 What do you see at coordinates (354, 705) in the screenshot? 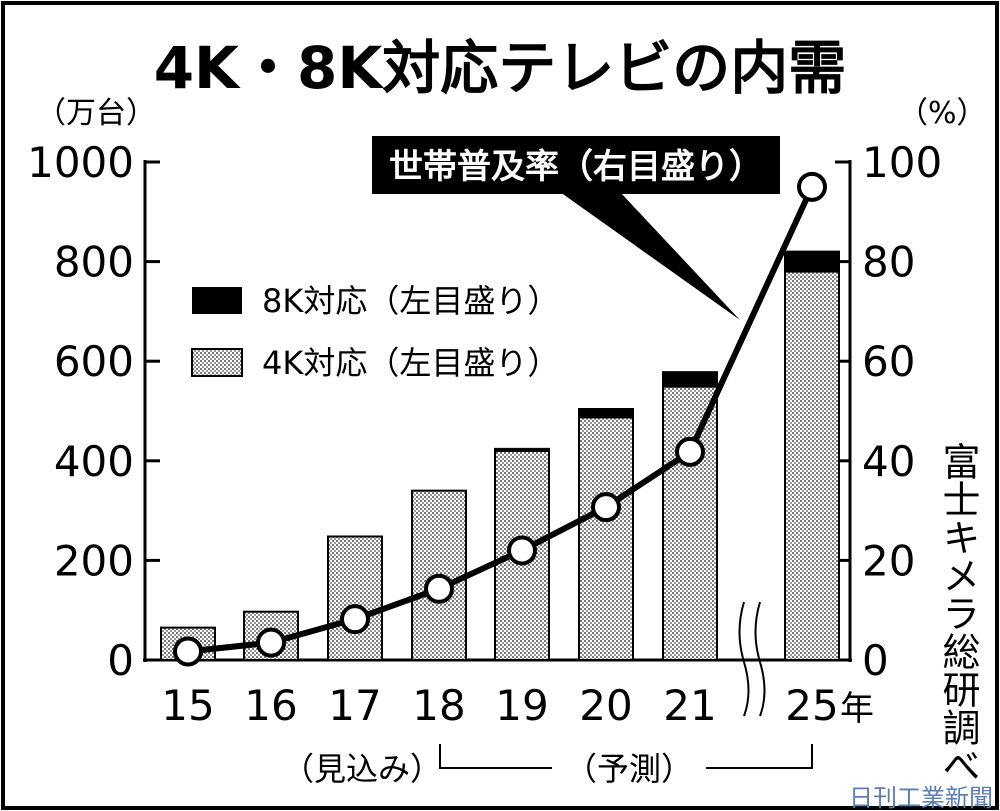
I see `x-tick-label: 17` at bounding box center [354, 705].